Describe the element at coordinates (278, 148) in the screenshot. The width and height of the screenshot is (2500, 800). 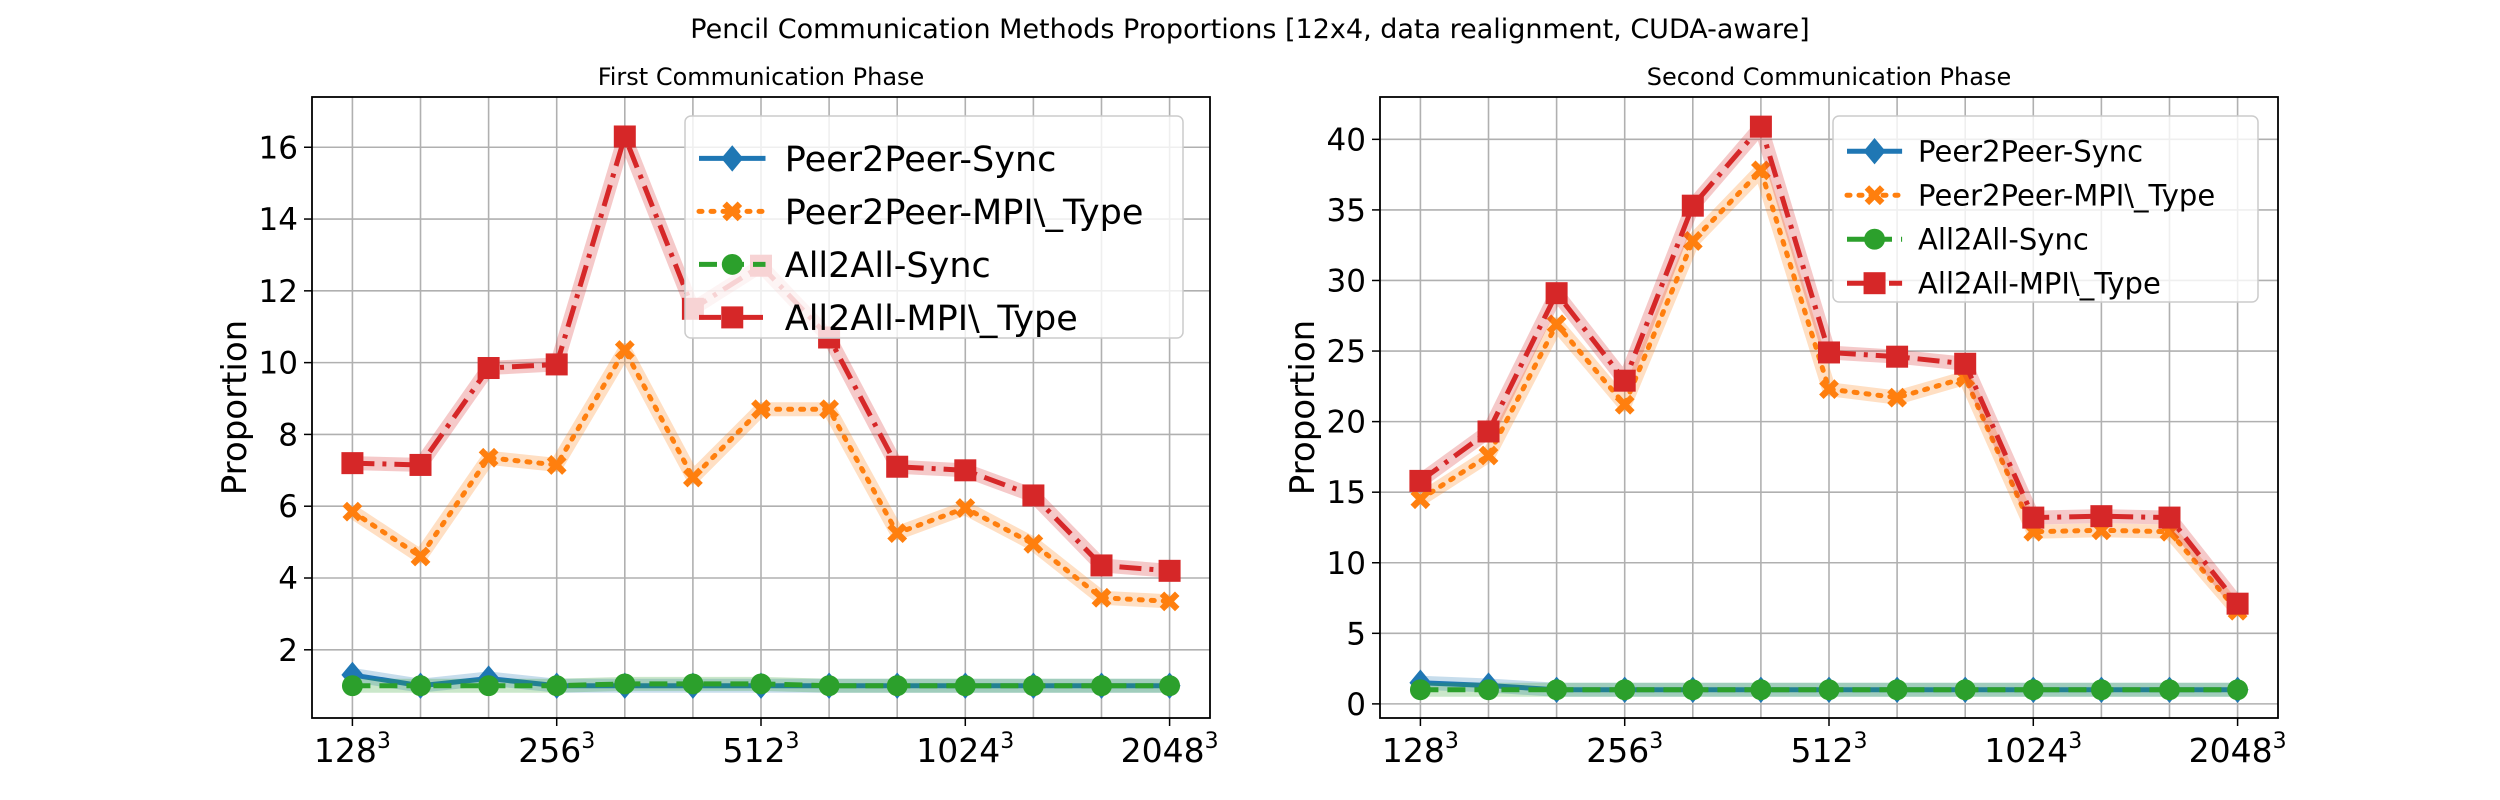
I see `y-tick-label: 16` at that location.